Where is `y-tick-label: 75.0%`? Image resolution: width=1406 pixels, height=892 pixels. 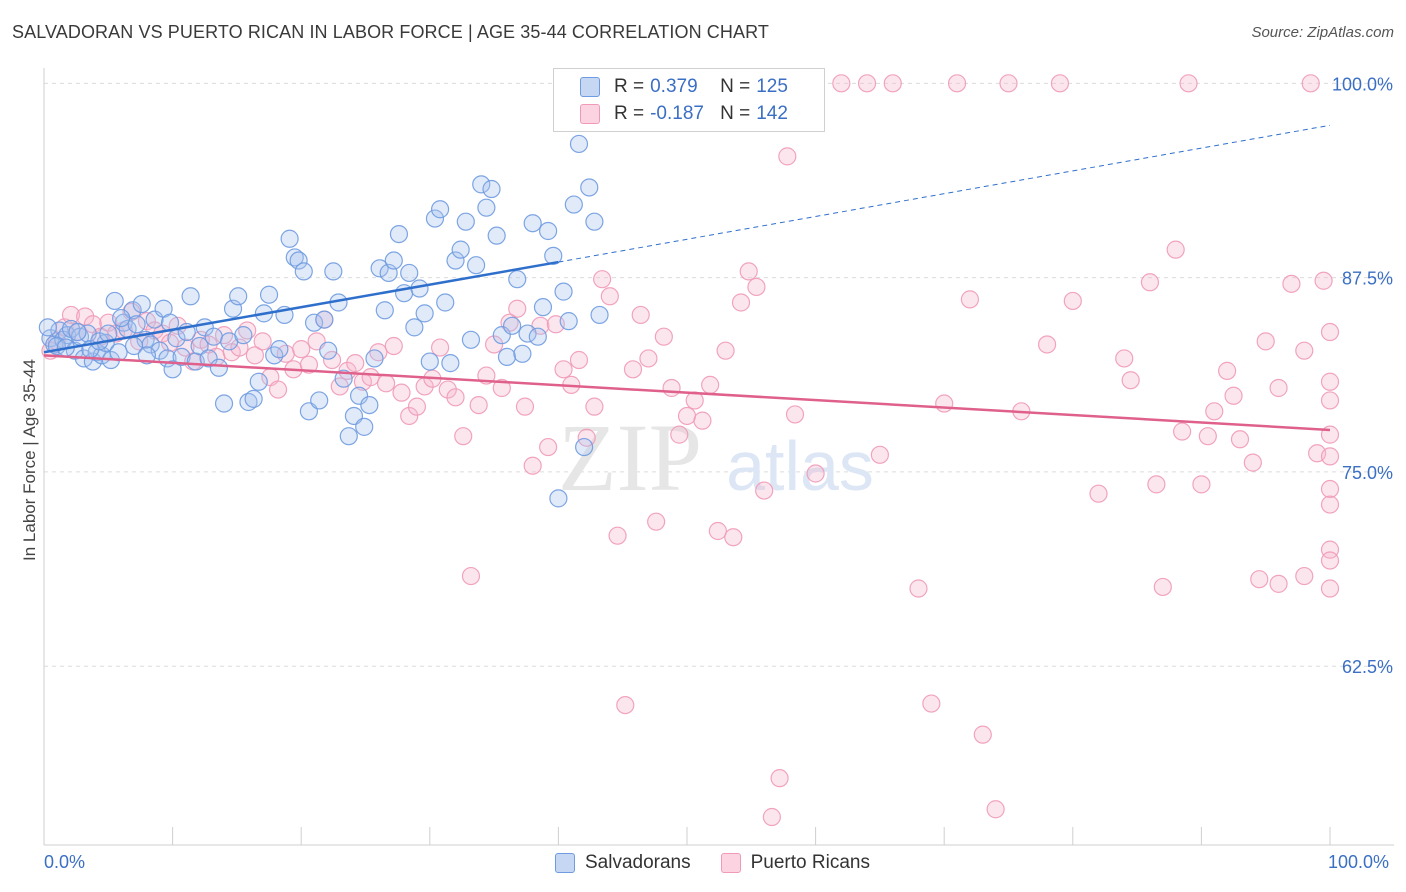
y-tick-label: 75.0% is located at coordinates (1367, 473).